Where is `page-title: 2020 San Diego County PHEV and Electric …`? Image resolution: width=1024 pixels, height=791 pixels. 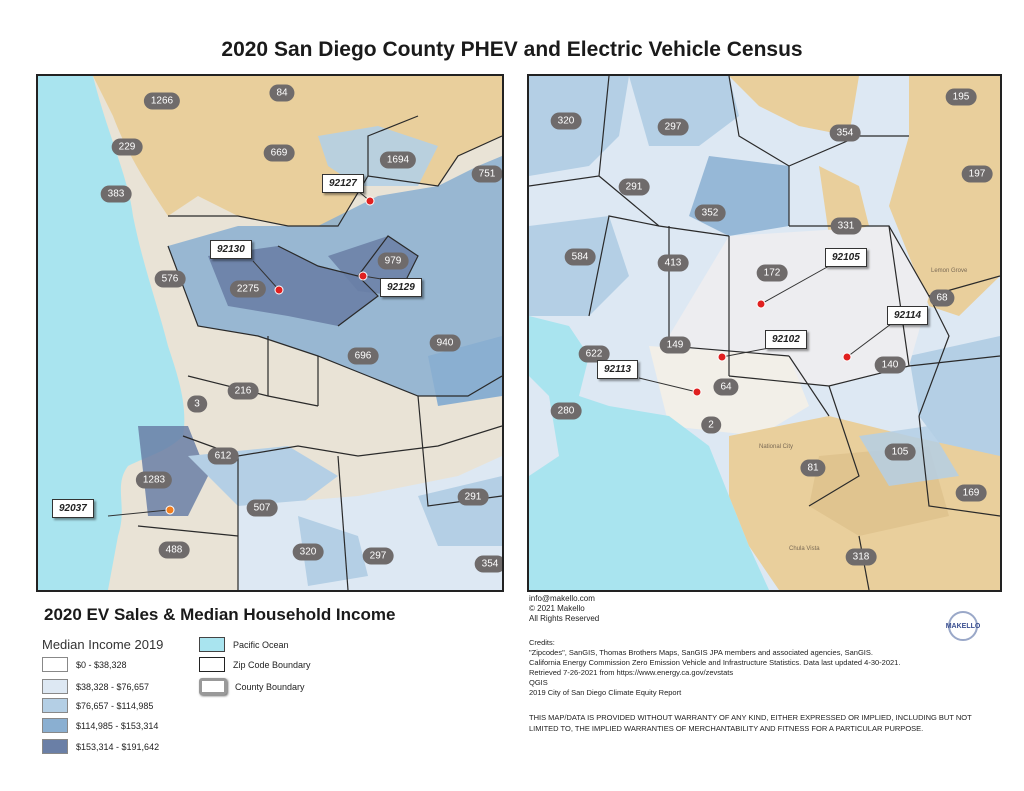
page-title: 2020 San Diego County PHEV and Electric … is located at coordinates (512, 49).